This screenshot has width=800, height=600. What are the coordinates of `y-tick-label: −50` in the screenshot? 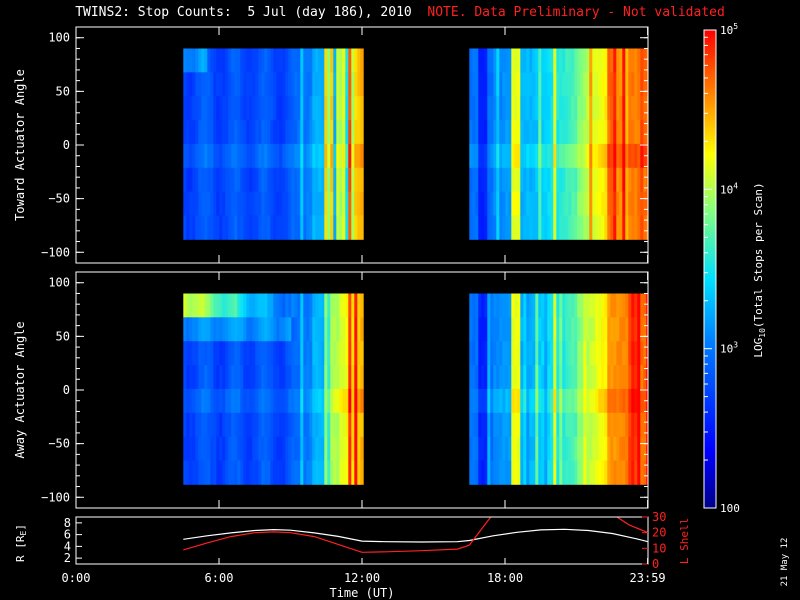 It's located at (59, 199).